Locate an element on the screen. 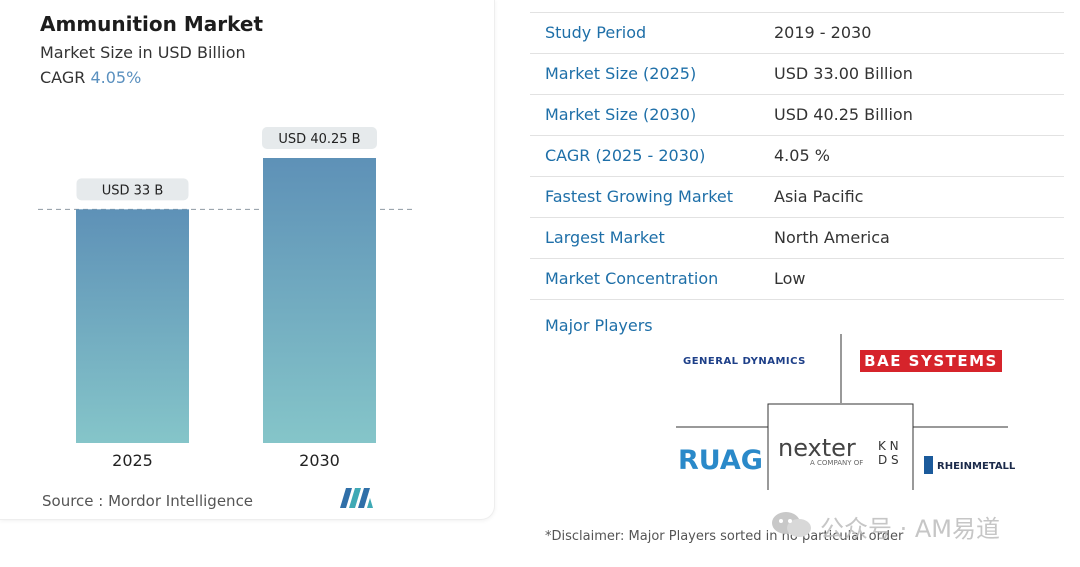  data-label: USD 33 B is located at coordinates (133, 190).